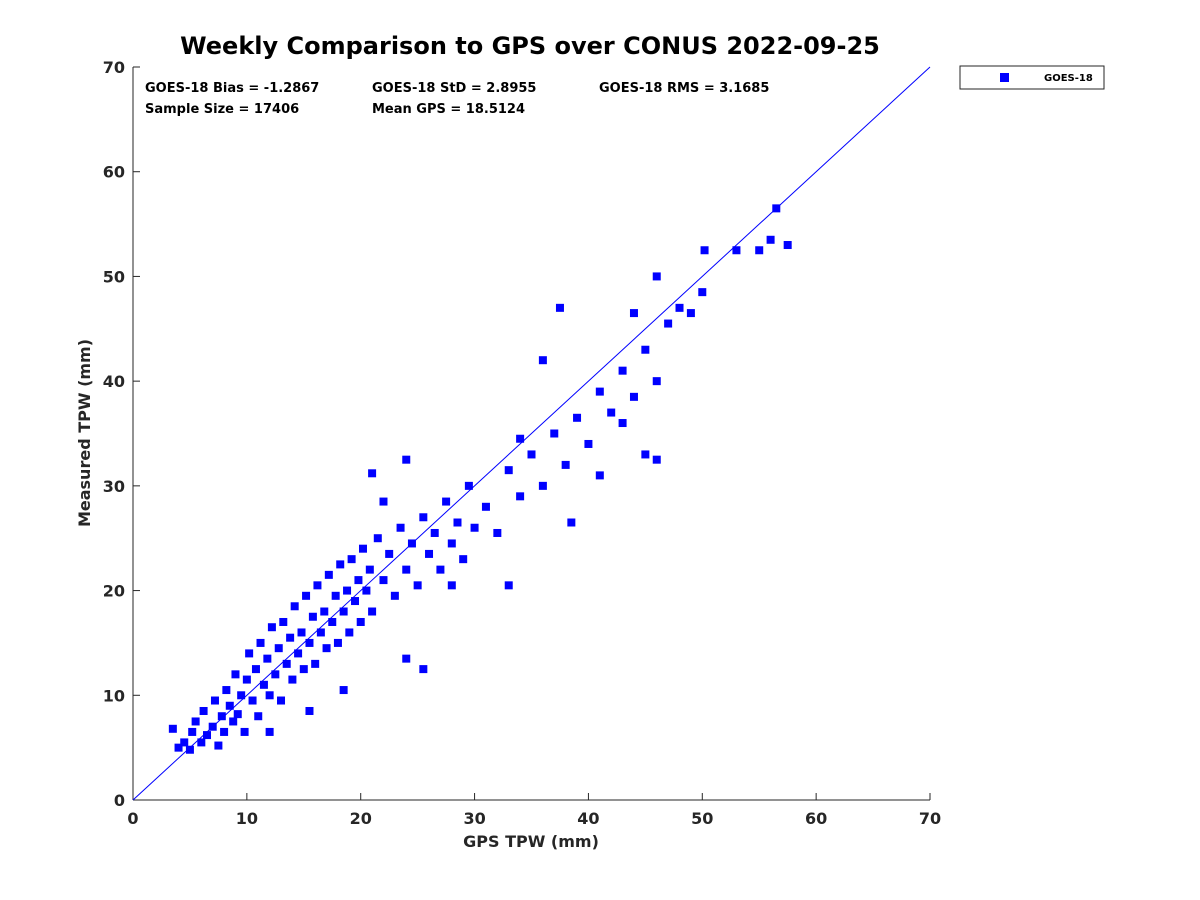  I want to click on y-tick-label: 60, so click(114, 172).